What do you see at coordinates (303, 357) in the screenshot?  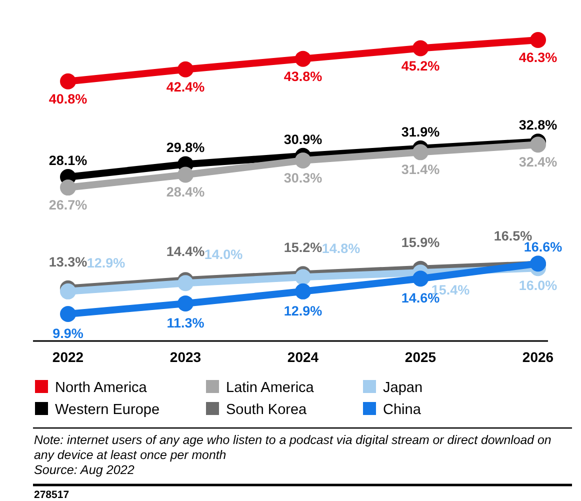 I see `x-tick-label: 2024` at bounding box center [303, 357].